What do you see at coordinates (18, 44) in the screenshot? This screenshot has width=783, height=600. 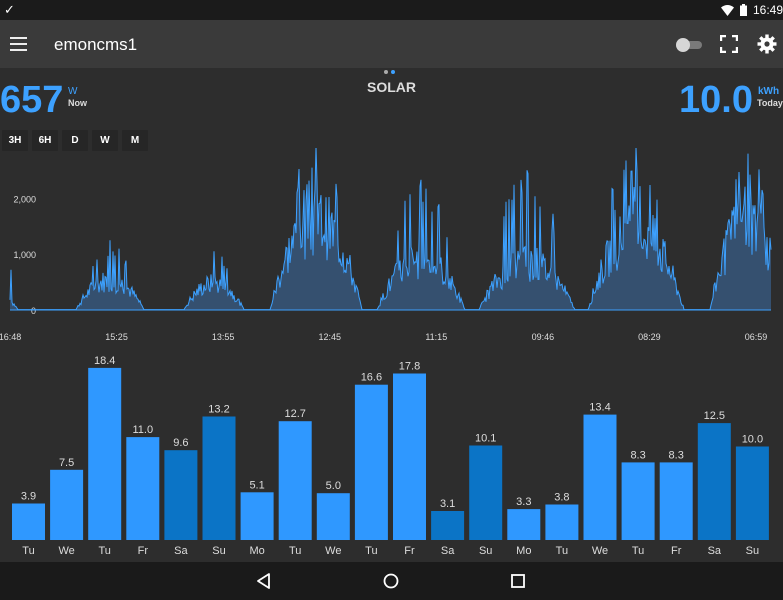 I see `menu-icon` at bounding box center [18, 44].